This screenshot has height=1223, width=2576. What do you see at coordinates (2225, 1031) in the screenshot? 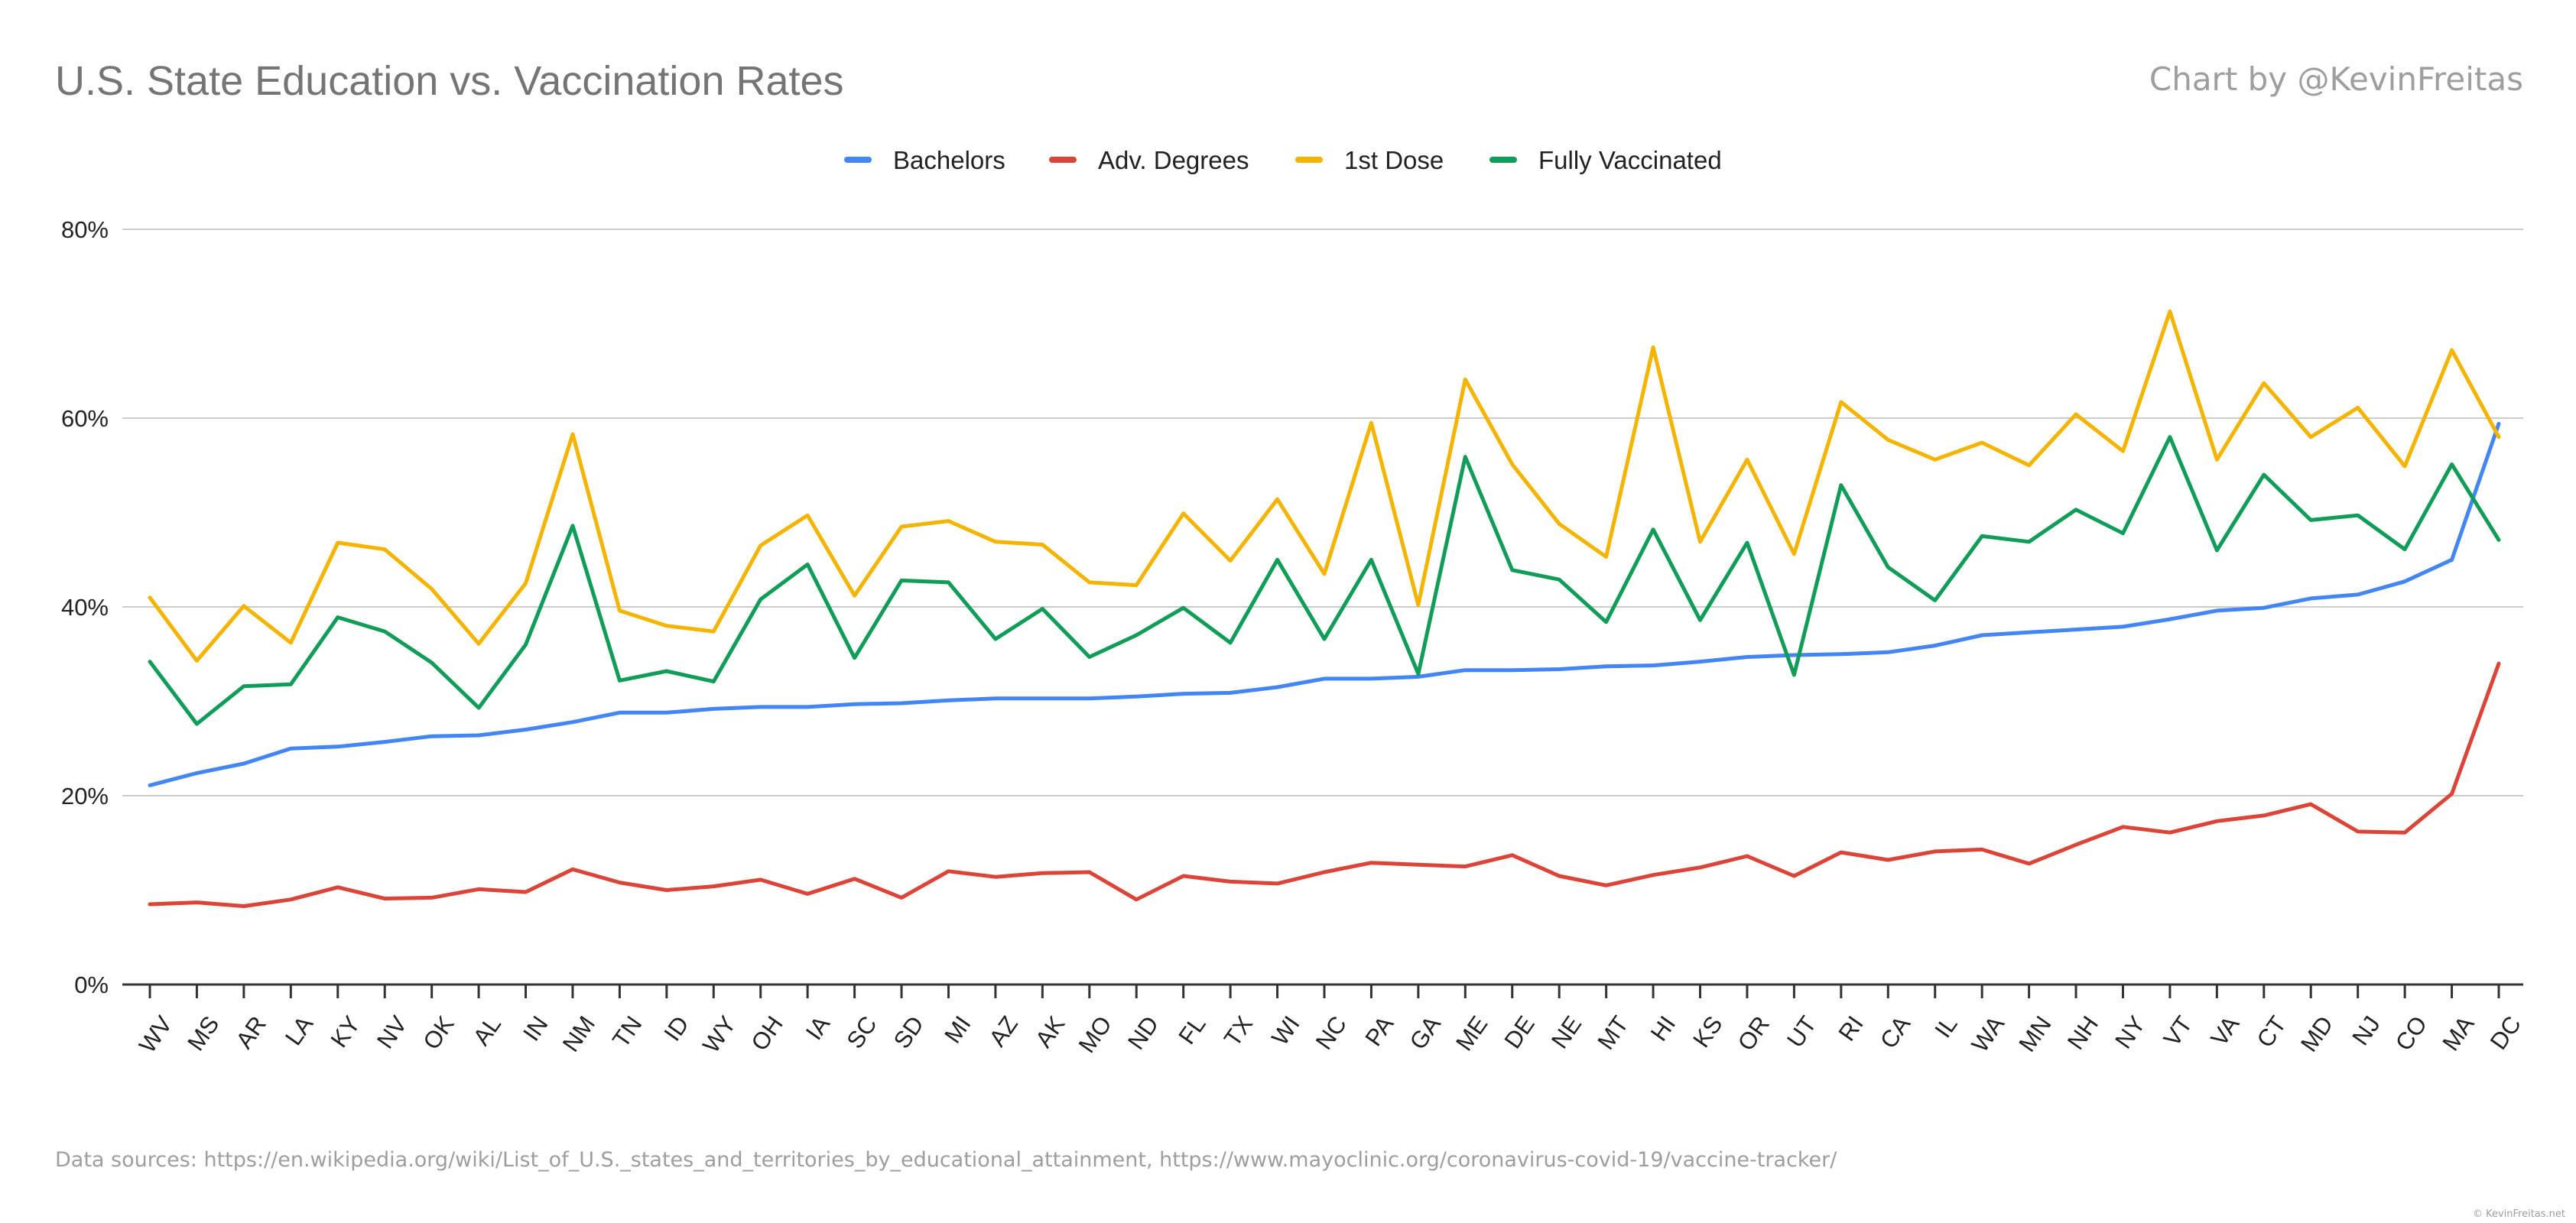
I see `x-tick-label: VA` at bounding box center [2225, 1031].